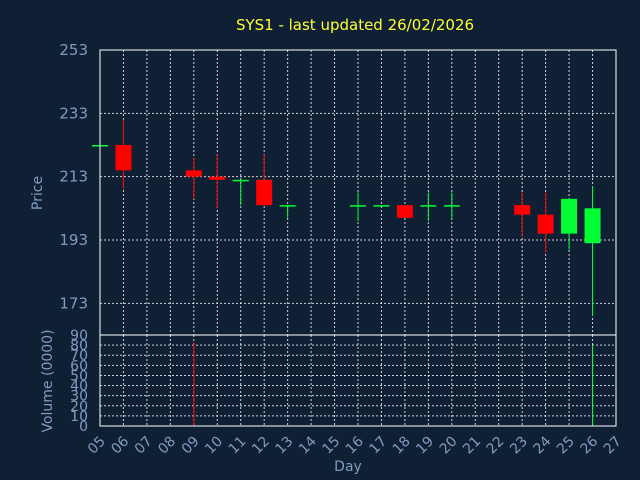 The height and width of the screenshot is (480, 640). What do you see at coordinates (79, 376) in the screenshot?
I see `volume-tick-label: 50` at bounding box center [79, 376].